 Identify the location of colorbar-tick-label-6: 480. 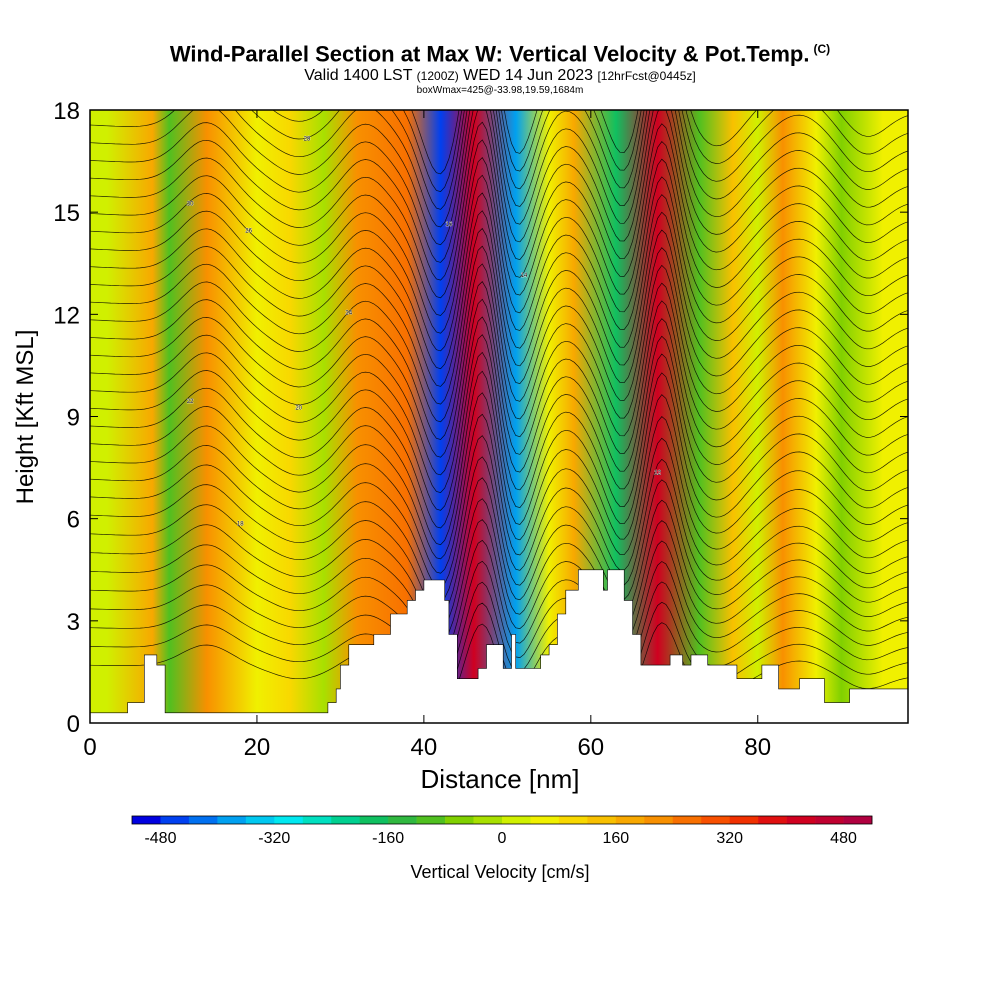
(843, 838).